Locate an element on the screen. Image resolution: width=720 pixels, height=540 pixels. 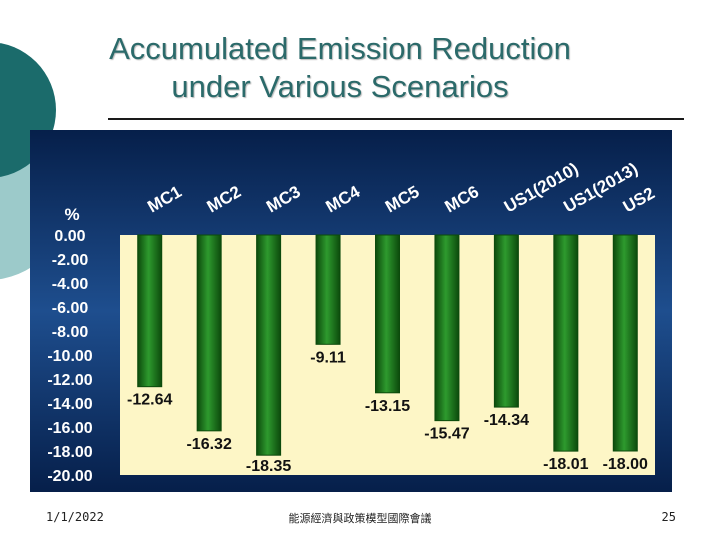
value-label: -18.35 is located at coordinates (268, 466).